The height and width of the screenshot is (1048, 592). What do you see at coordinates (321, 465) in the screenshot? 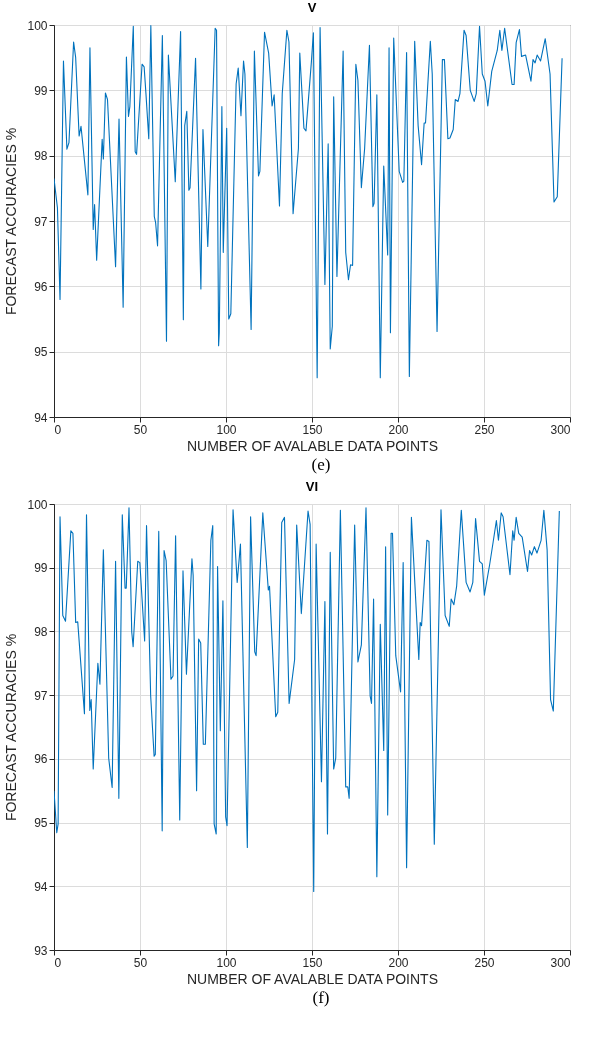
I see `text: (e)` at bounding box center [321, 465].